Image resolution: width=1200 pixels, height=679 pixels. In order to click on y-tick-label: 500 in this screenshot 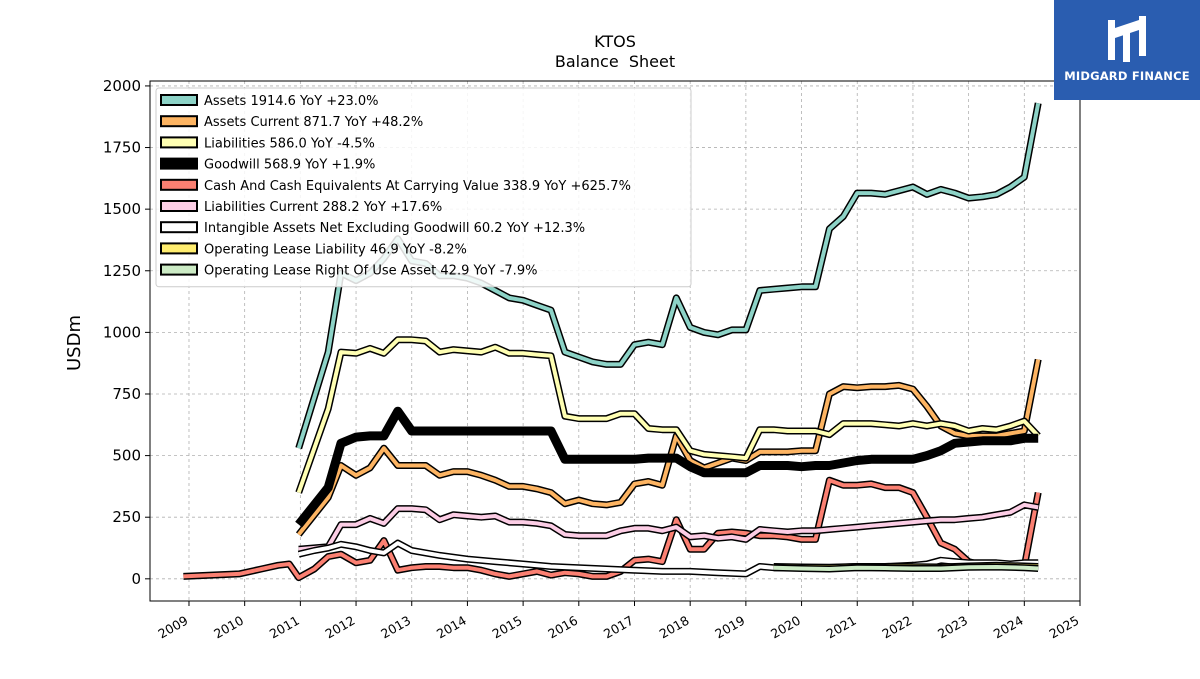, I will do `click(126, 456)`.